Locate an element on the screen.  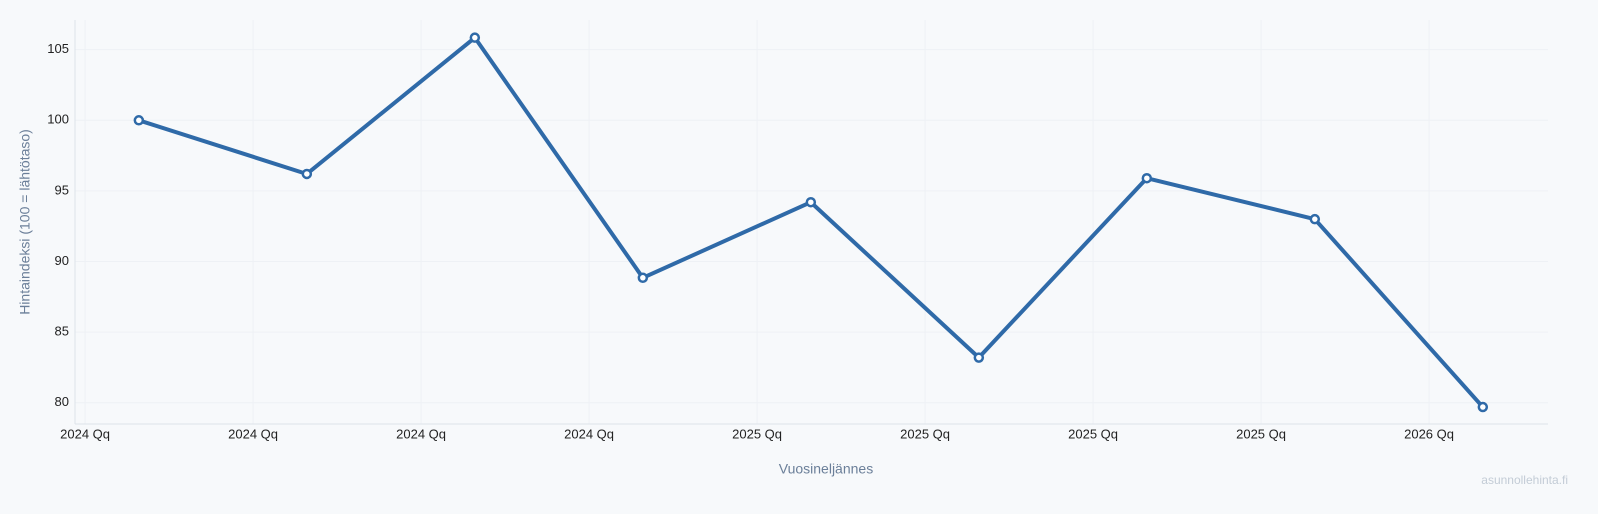
x-axis-title: Vuosineljännes is located at coordinates (826, 469).